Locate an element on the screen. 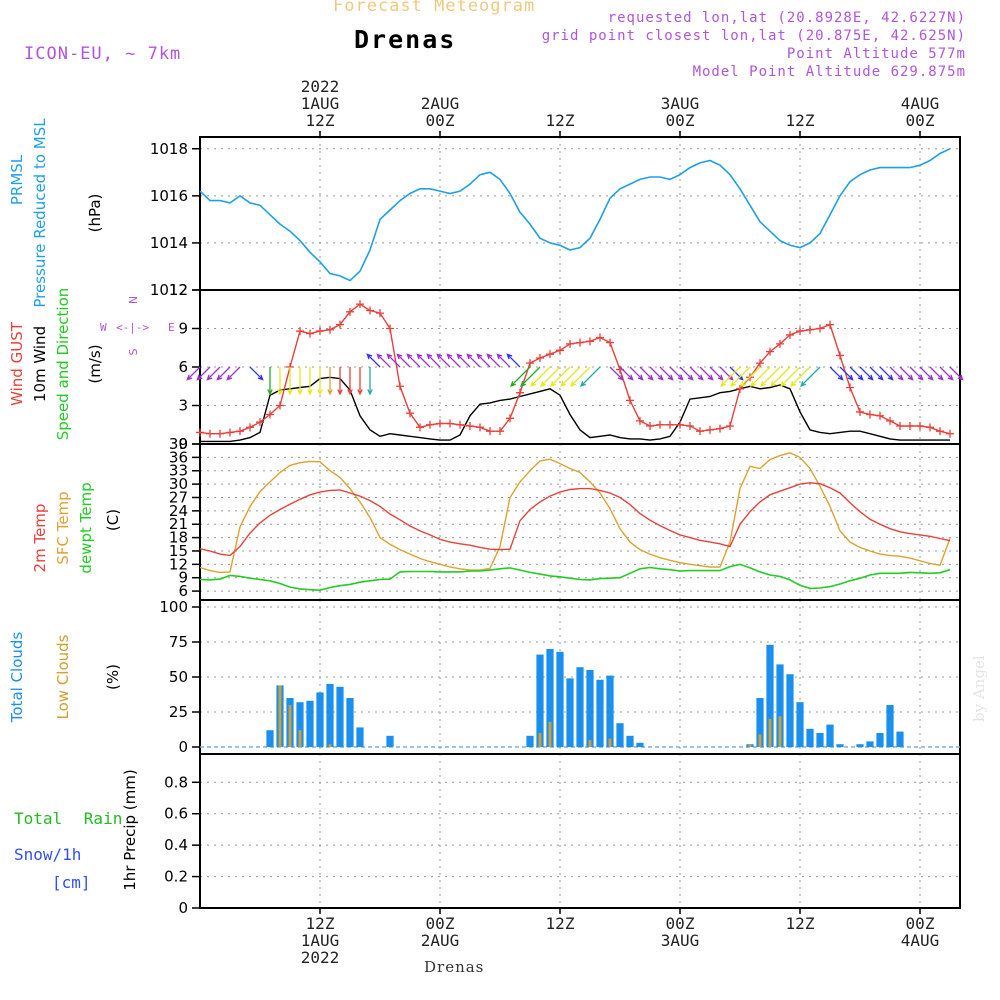 This screenshot has height=1000, width=1000. total-clouds-label: Total Clouds is located at coordinates (17, 678).